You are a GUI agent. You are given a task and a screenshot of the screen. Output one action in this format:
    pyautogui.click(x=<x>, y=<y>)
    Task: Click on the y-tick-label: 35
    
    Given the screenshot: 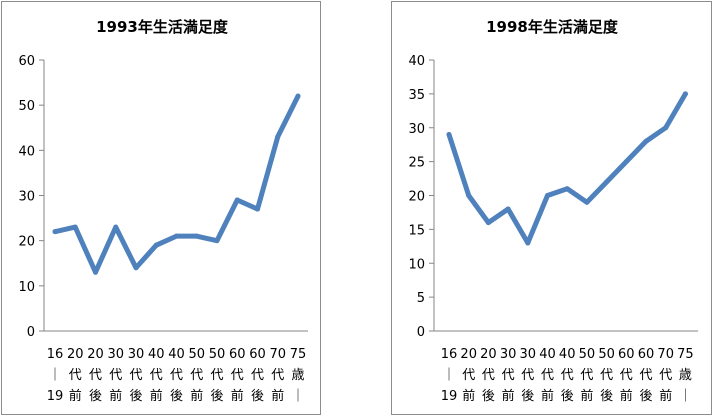 What is the action you would take?
    pyautogui.click(x=416, y=95)
    